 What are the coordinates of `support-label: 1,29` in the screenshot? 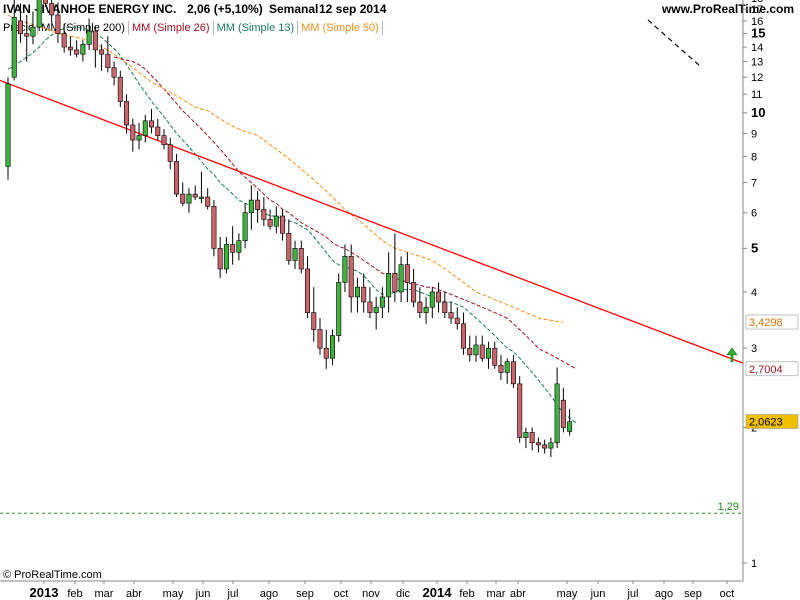 It's located at (728, 507).